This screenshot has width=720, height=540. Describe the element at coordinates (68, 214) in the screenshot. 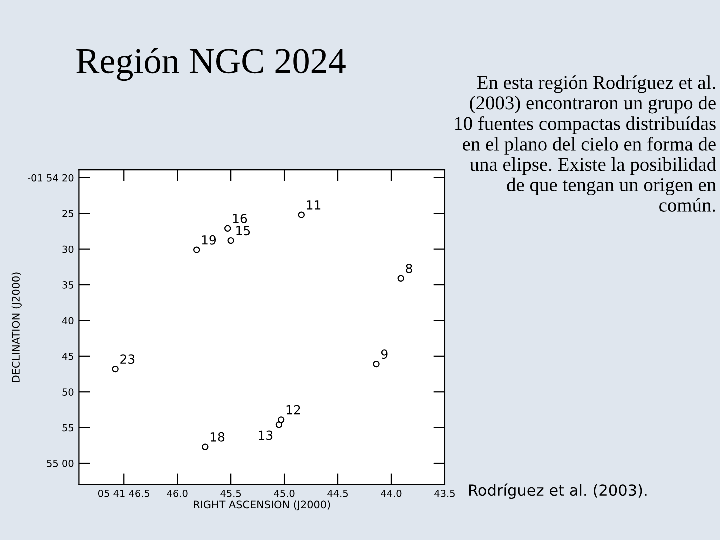

I see `y-tick-label: 25` at that location.